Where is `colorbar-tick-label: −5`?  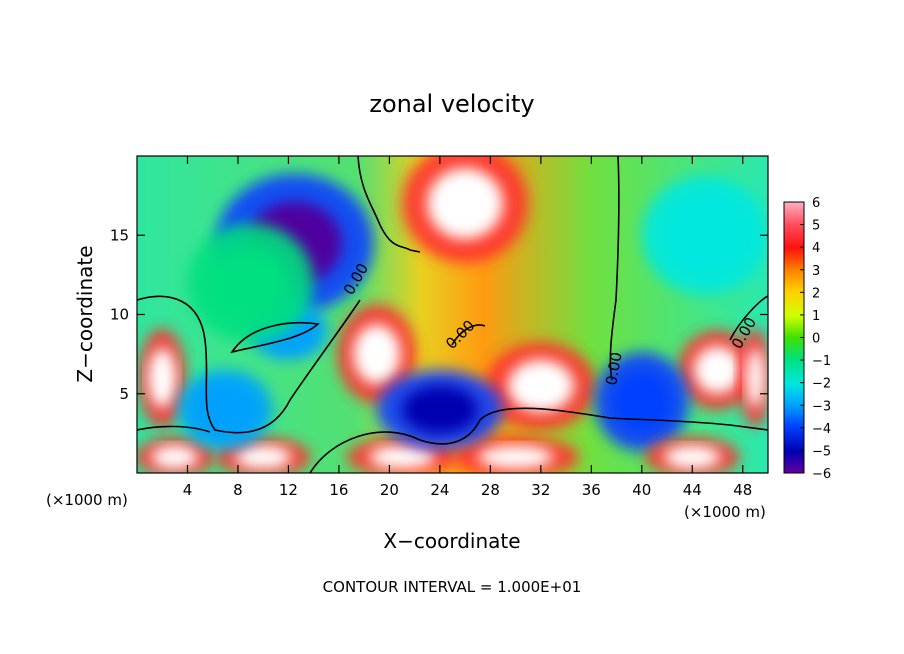
colorbar-tick-label: −5 is located at coordinates (821, 451).